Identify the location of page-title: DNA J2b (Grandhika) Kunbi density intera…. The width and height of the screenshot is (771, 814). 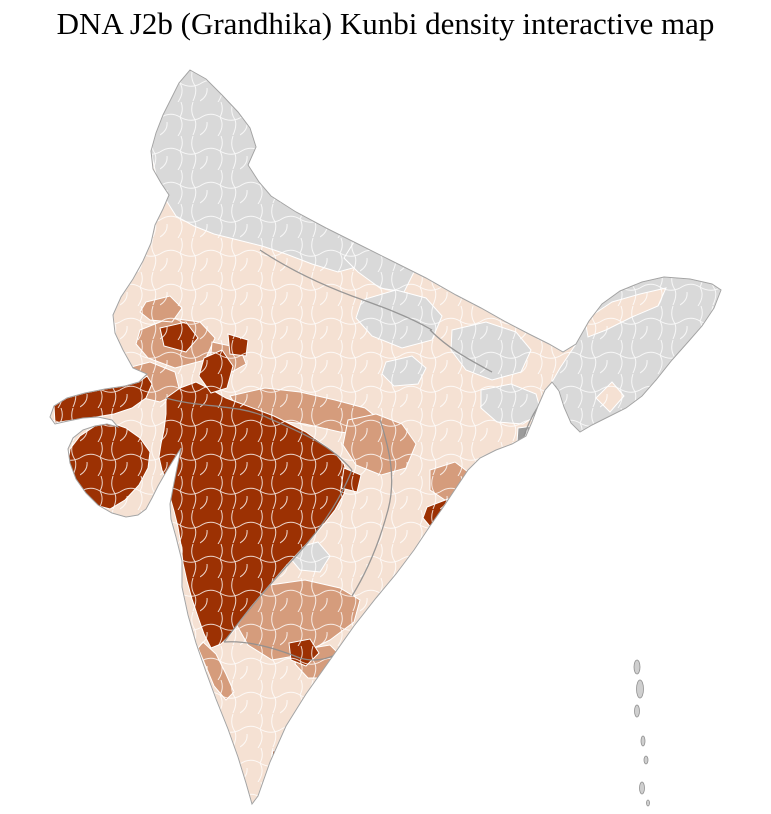
(385, 23).